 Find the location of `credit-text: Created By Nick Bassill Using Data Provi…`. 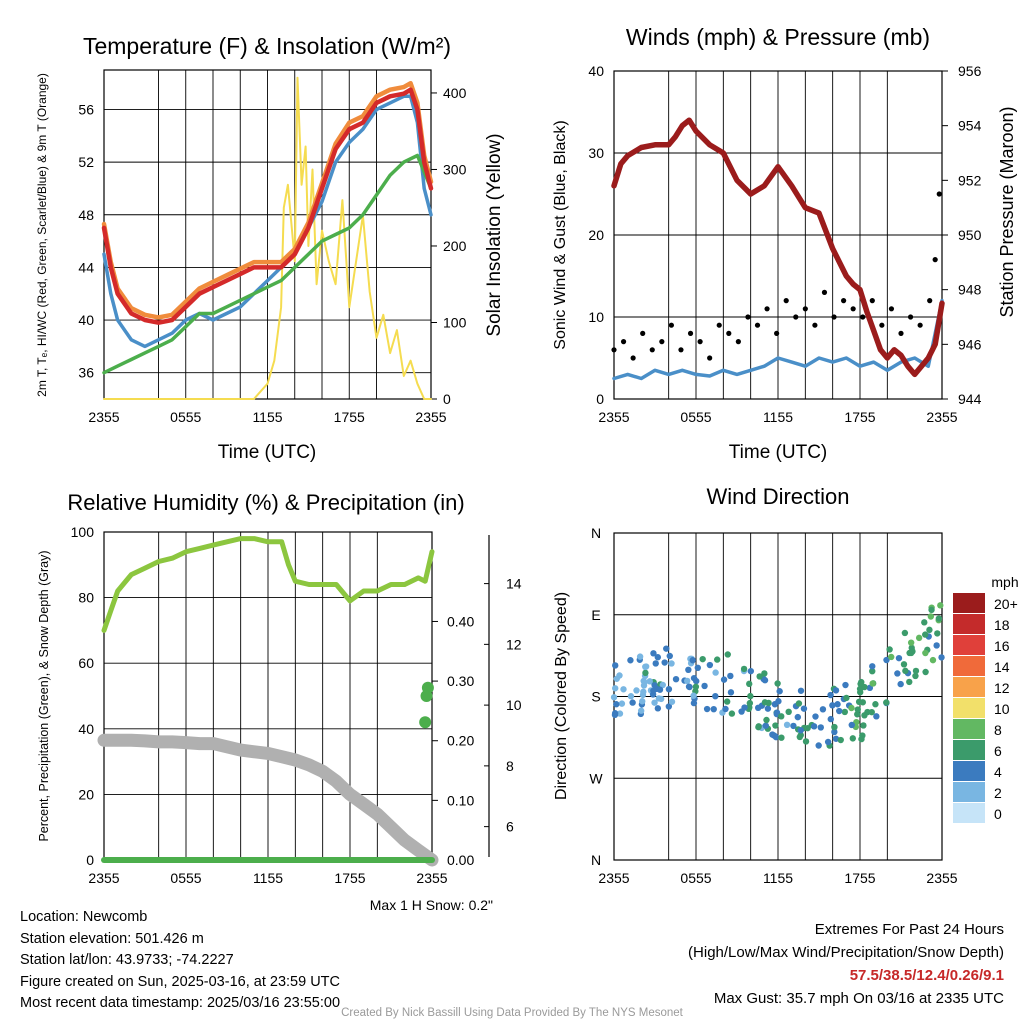

credit-text: Created By Nick Bassill Using Data Provi… is located at coordinates (512, 1013).